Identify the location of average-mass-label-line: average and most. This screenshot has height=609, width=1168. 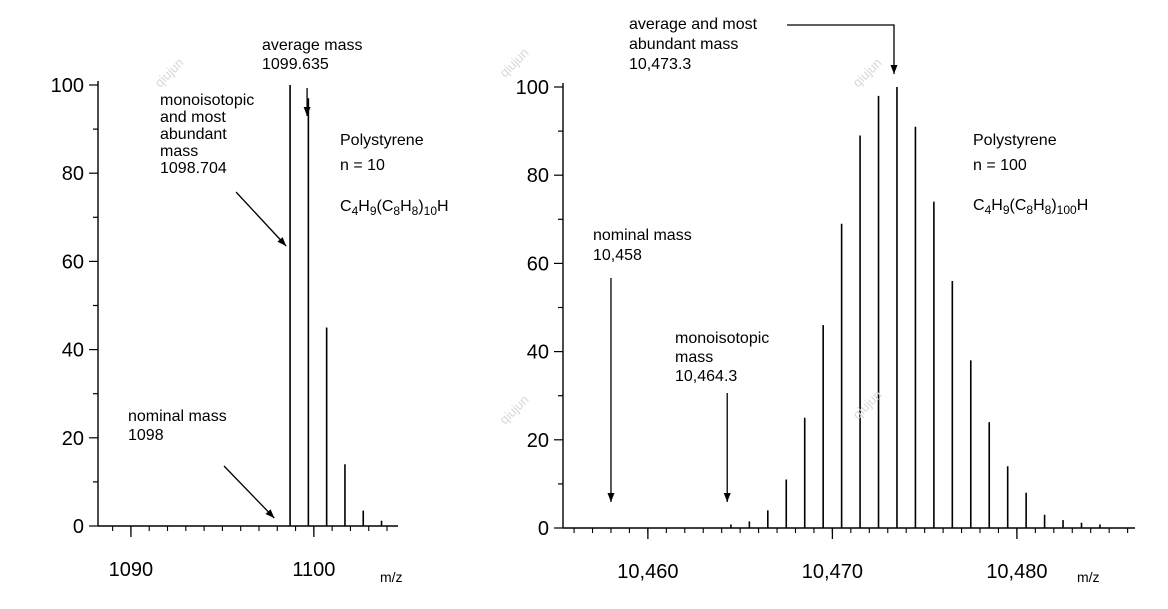
(693, 24).